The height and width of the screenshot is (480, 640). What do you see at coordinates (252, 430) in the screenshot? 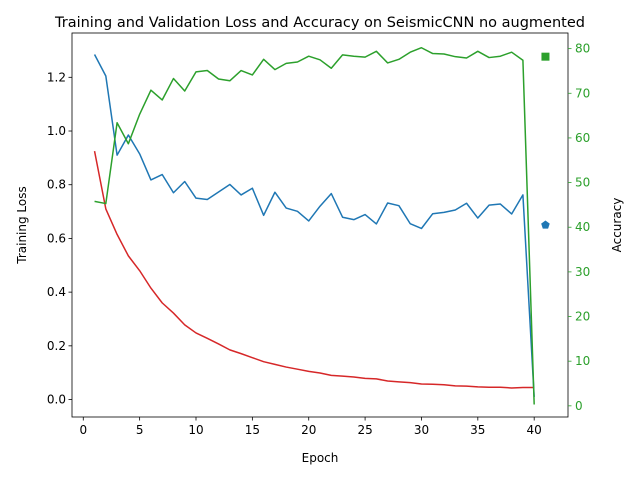
I see `x-tick-label: 15` at bounding box center [252, 430].